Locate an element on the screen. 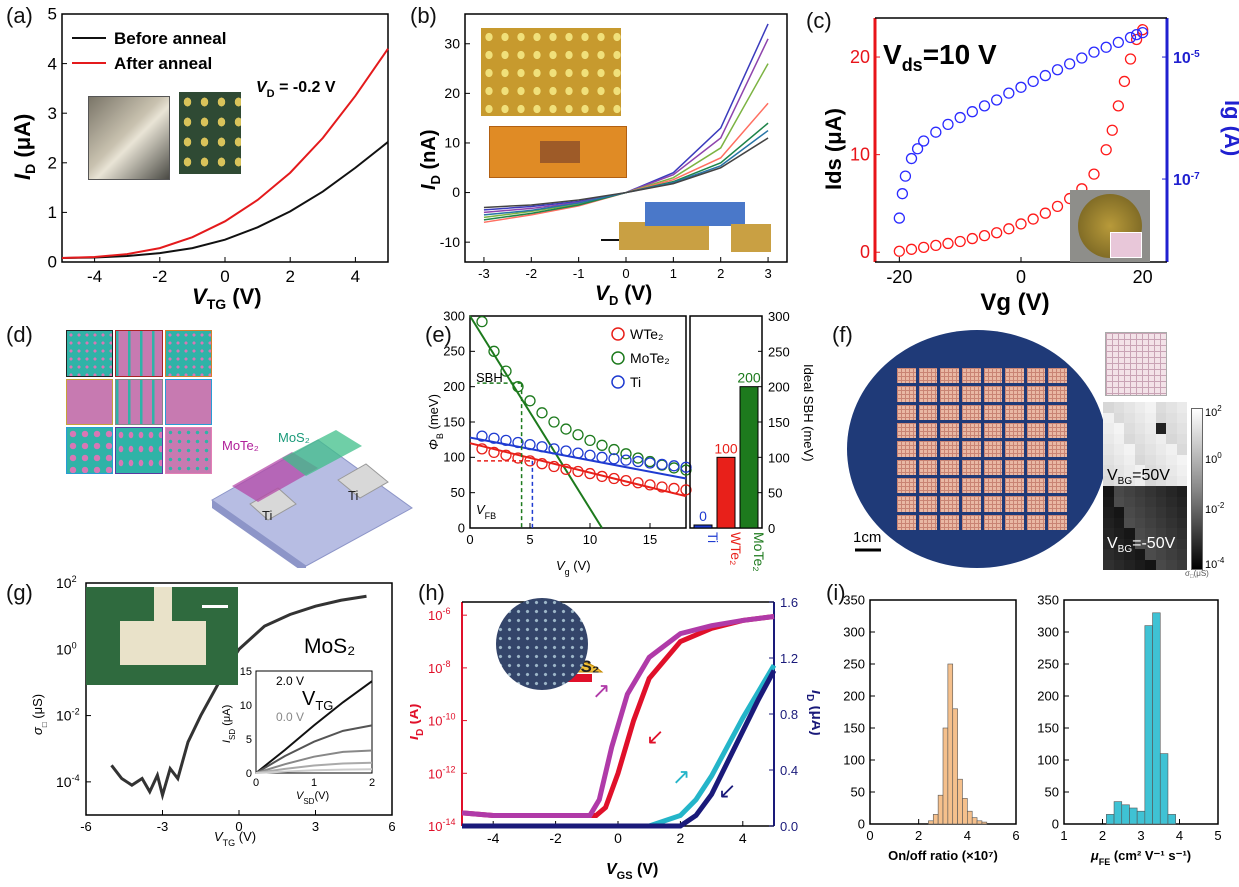 Image resolution: width=1239 pixels, height=887 pixels. y-axis-label-right: Ideal SBH (meV) is located at coordinates (808, 413).